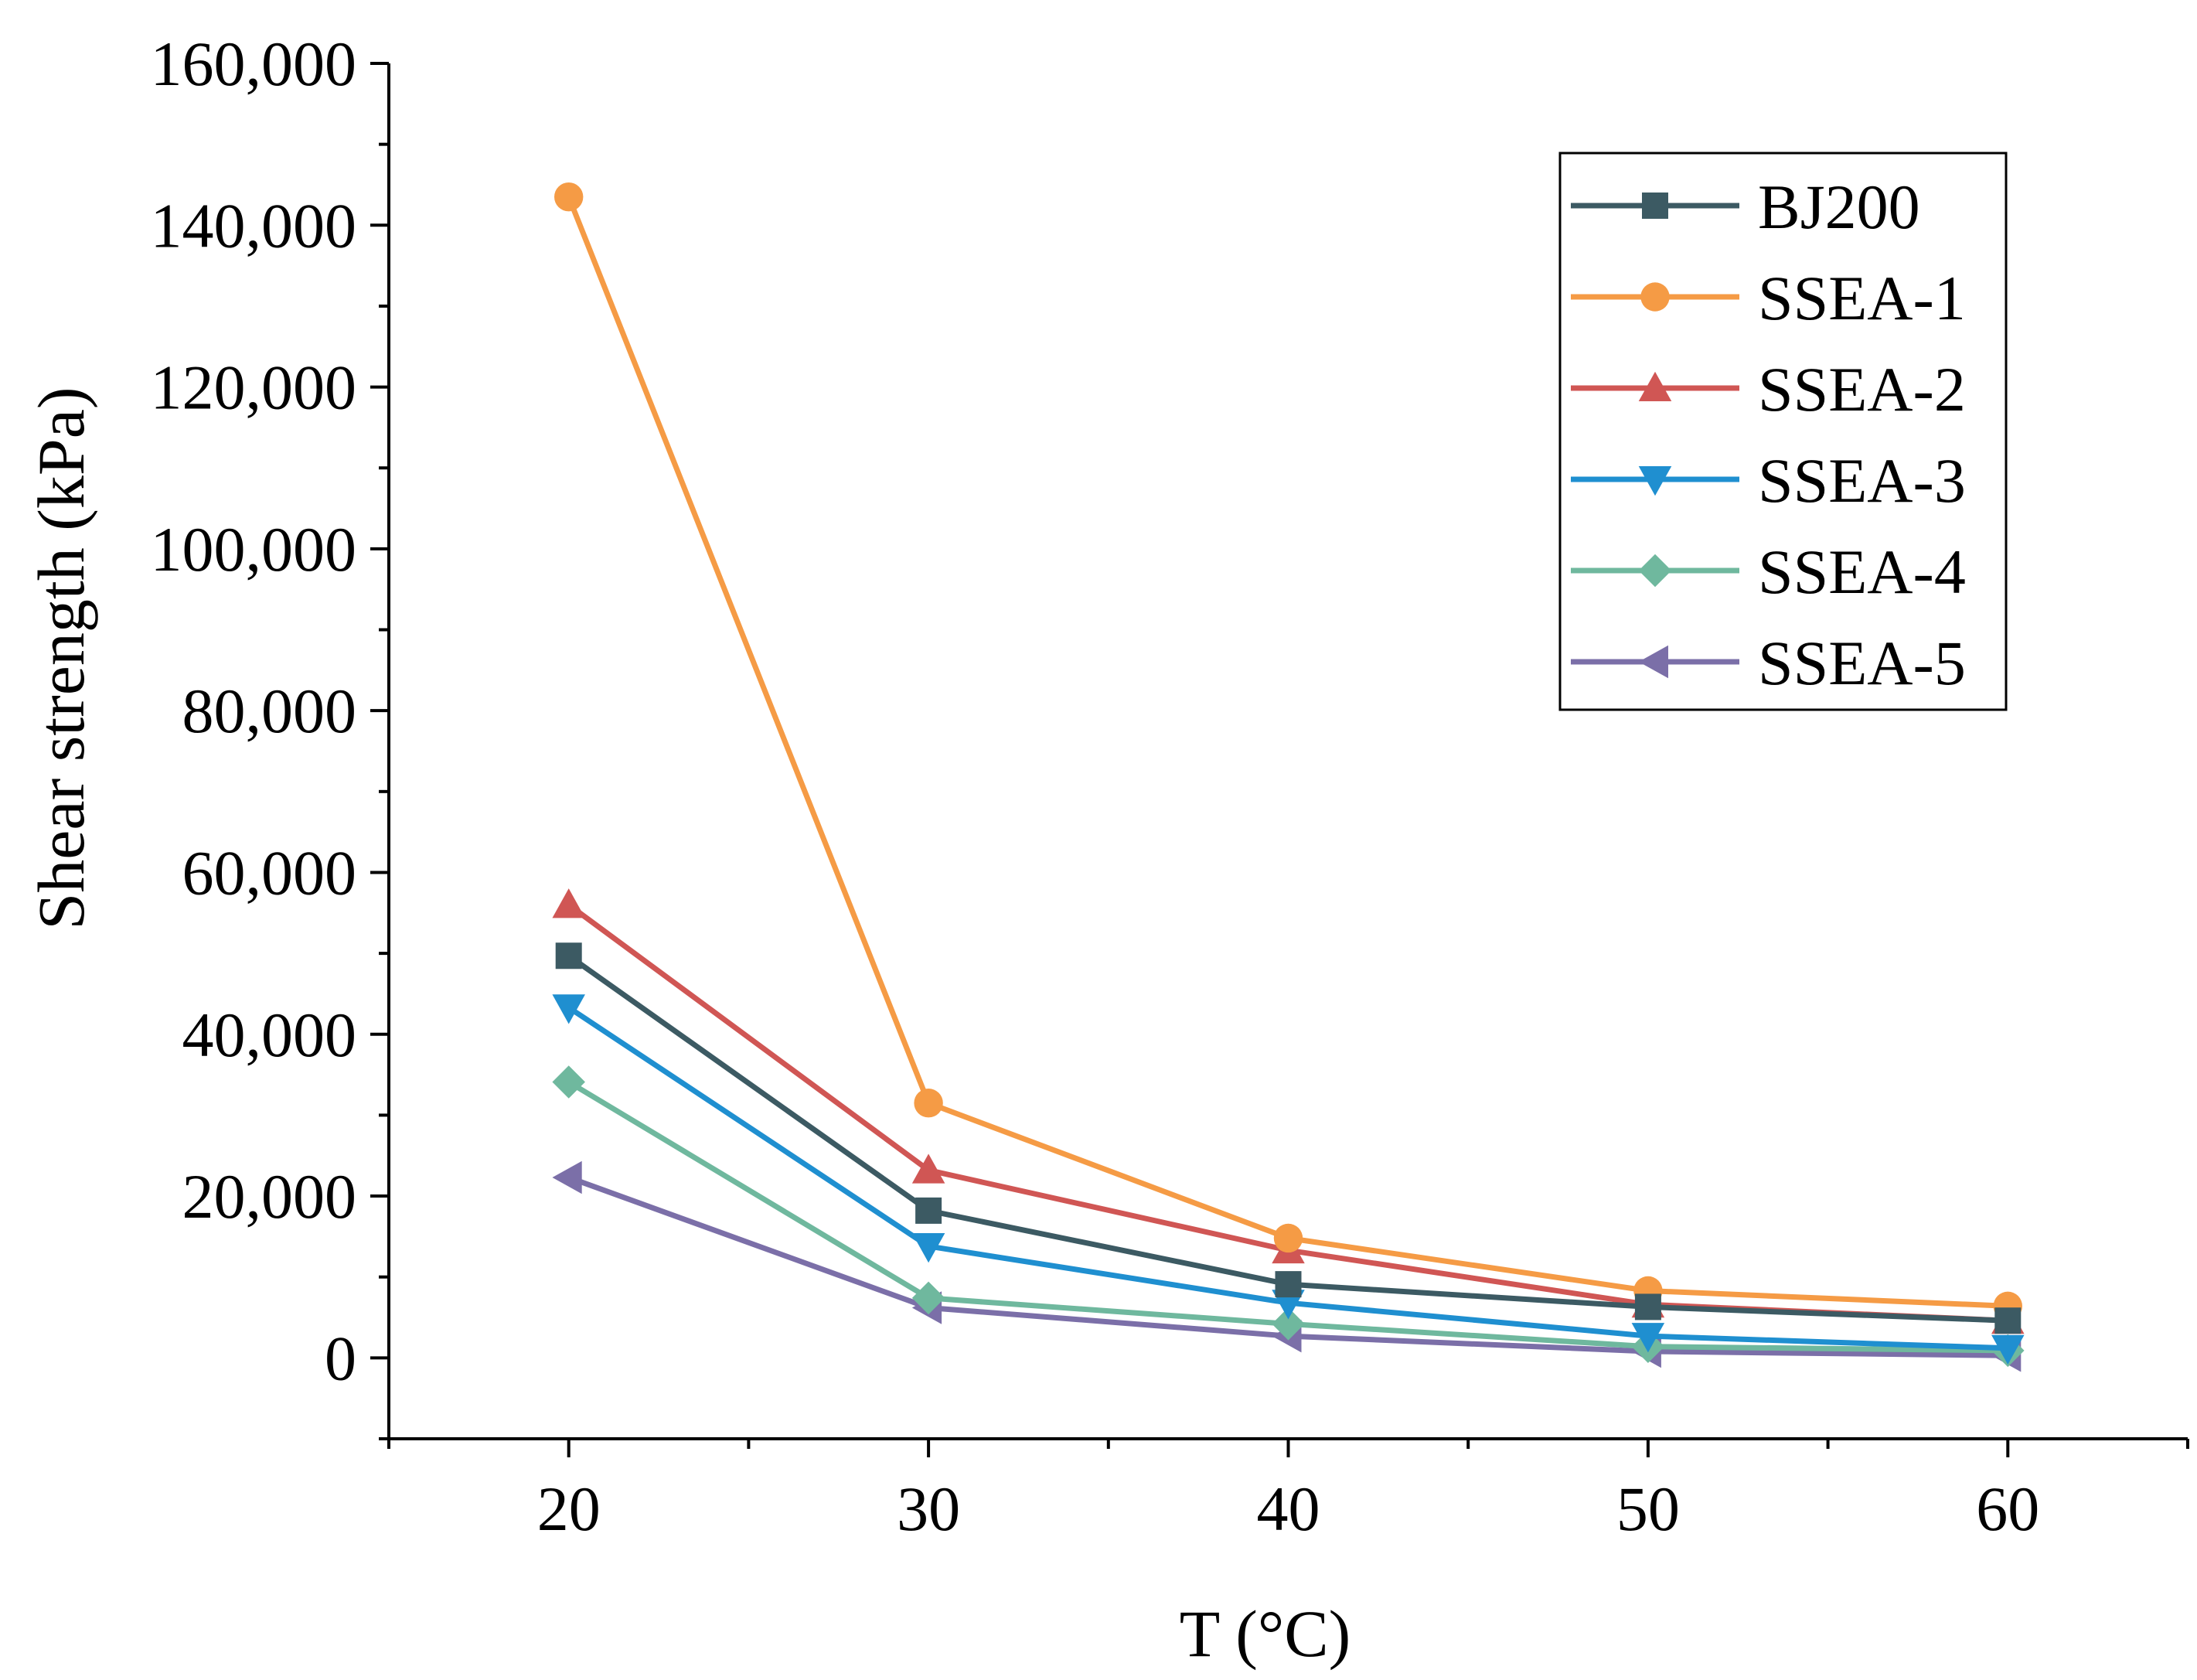 The image size is (2197, 1680). I want to click on legend-item: SSEA-3, so click(1768, 480).